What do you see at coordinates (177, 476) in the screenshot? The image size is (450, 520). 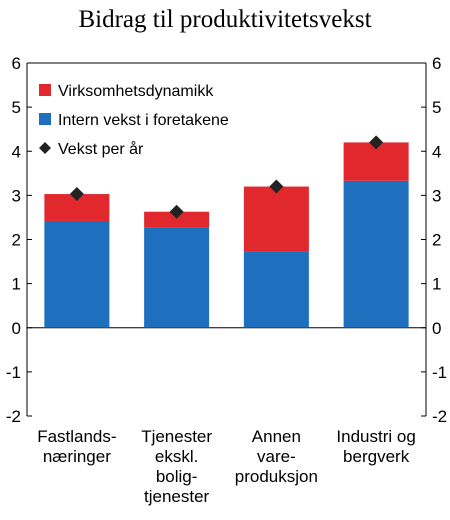 I see `category-label-line: bolig-` at bounding box center [177, 476].